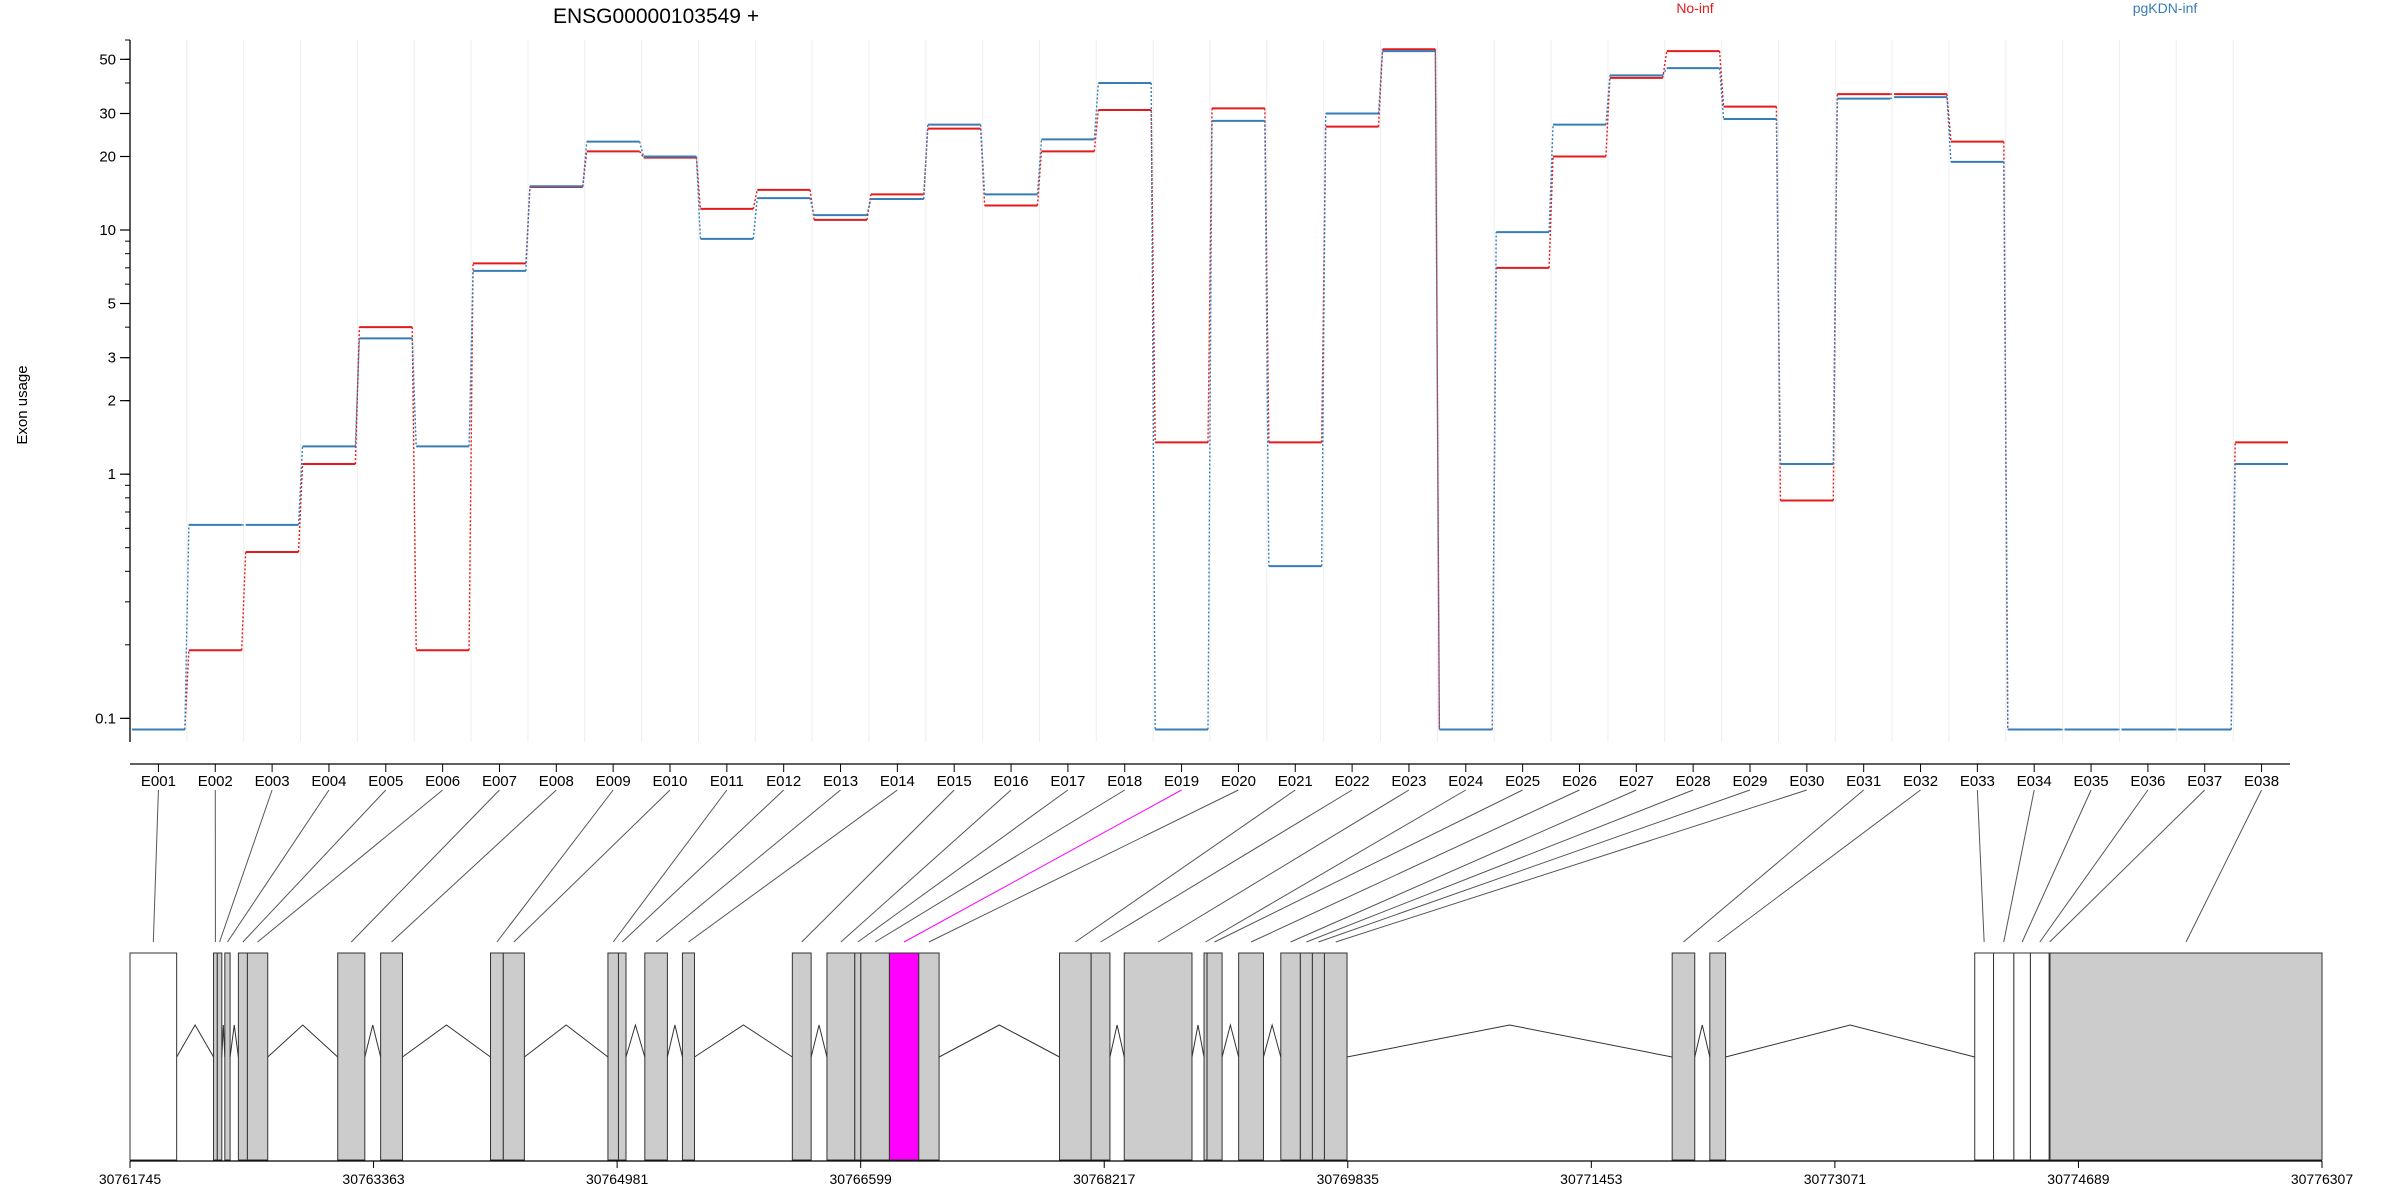 This screenshot has width=2400, height=1200. Describe the element at coordinates (613, 1056) in the screenshot. I see `exon-box-e011` at that location.